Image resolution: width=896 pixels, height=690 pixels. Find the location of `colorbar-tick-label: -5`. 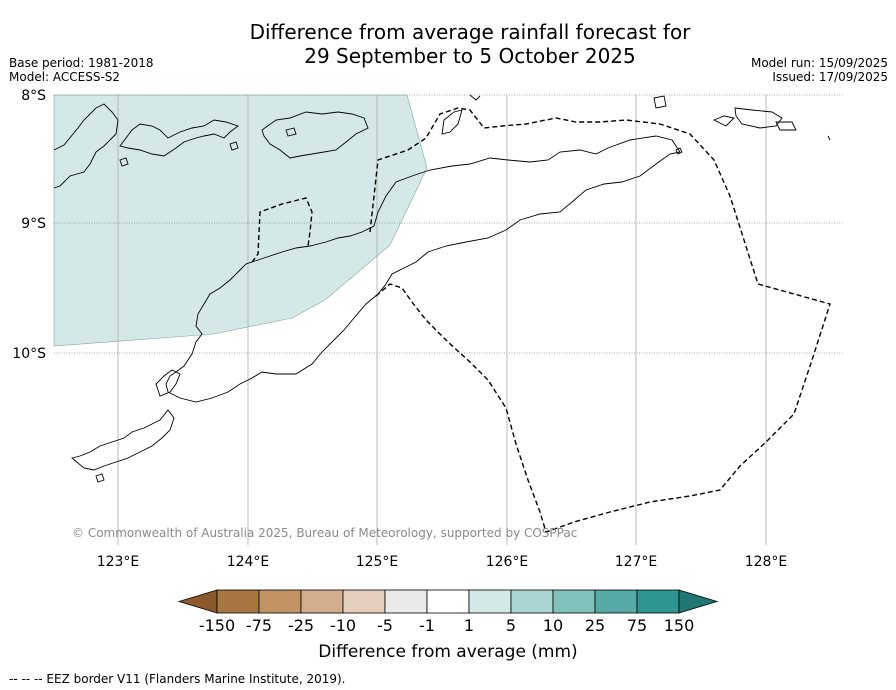

colorbar-tick-label: -5 is located at coordinates (385, 625).